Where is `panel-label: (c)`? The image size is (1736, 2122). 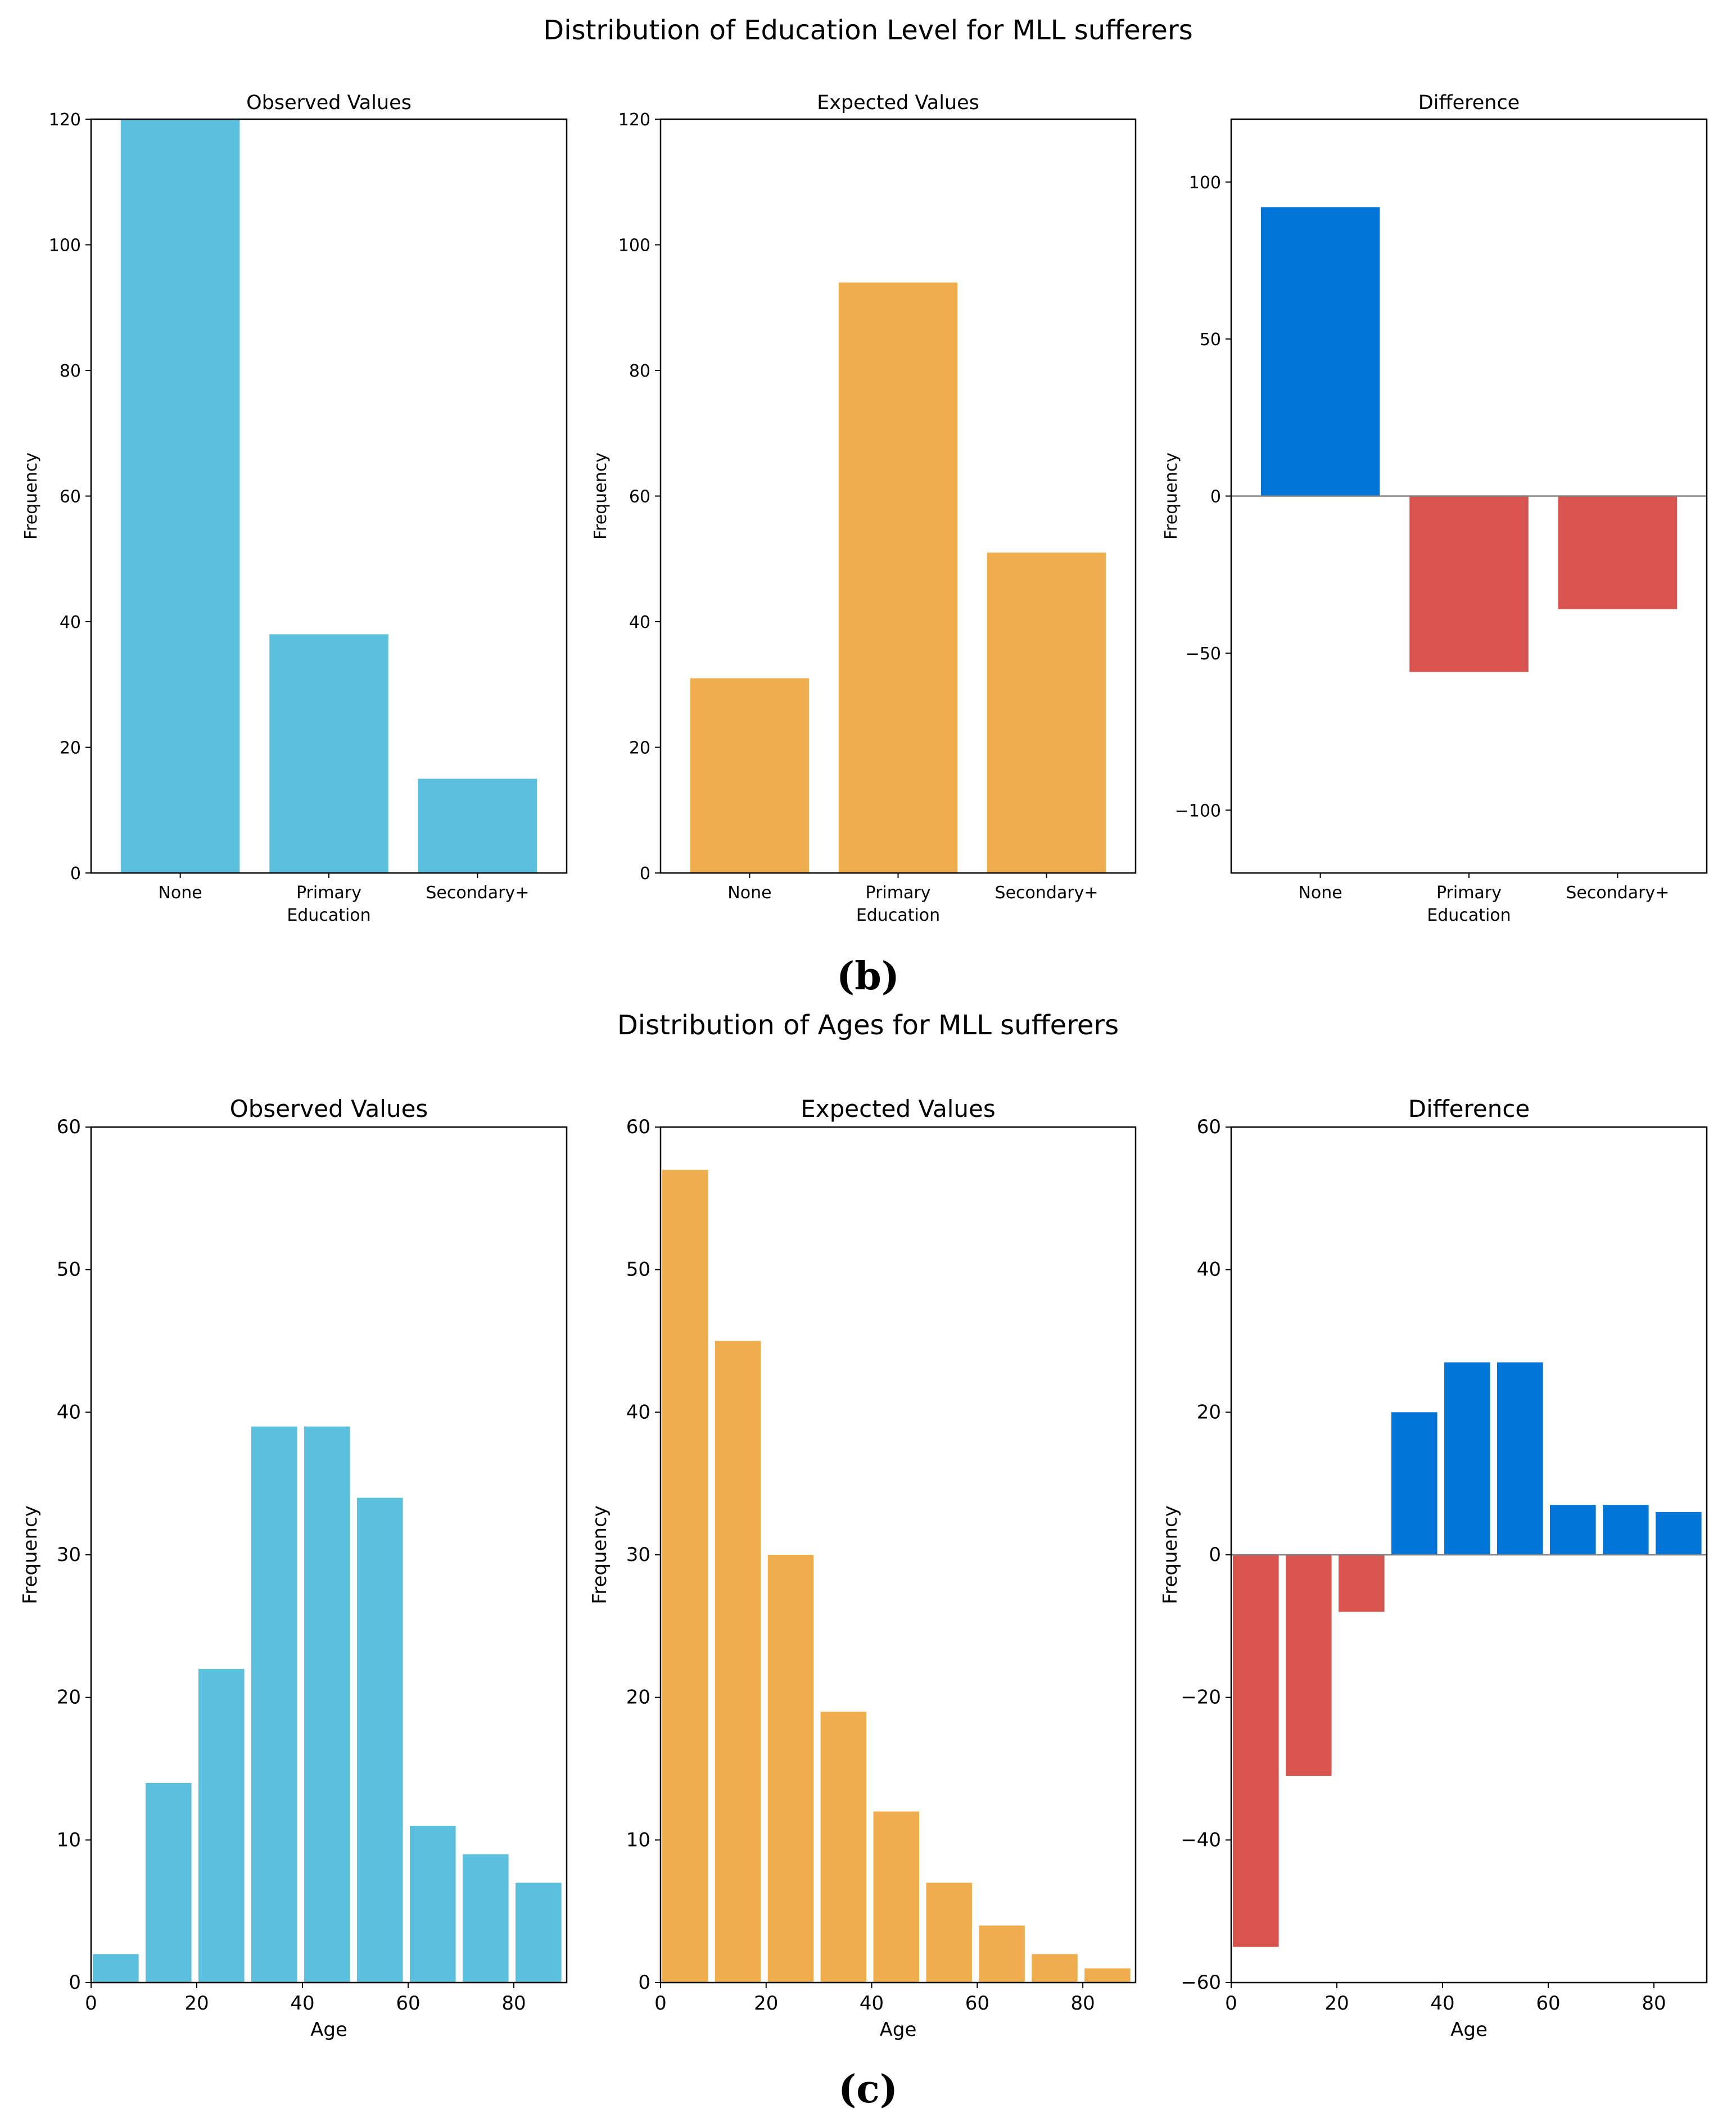 panel-label: (c) is located at coordinates (868, 2090).